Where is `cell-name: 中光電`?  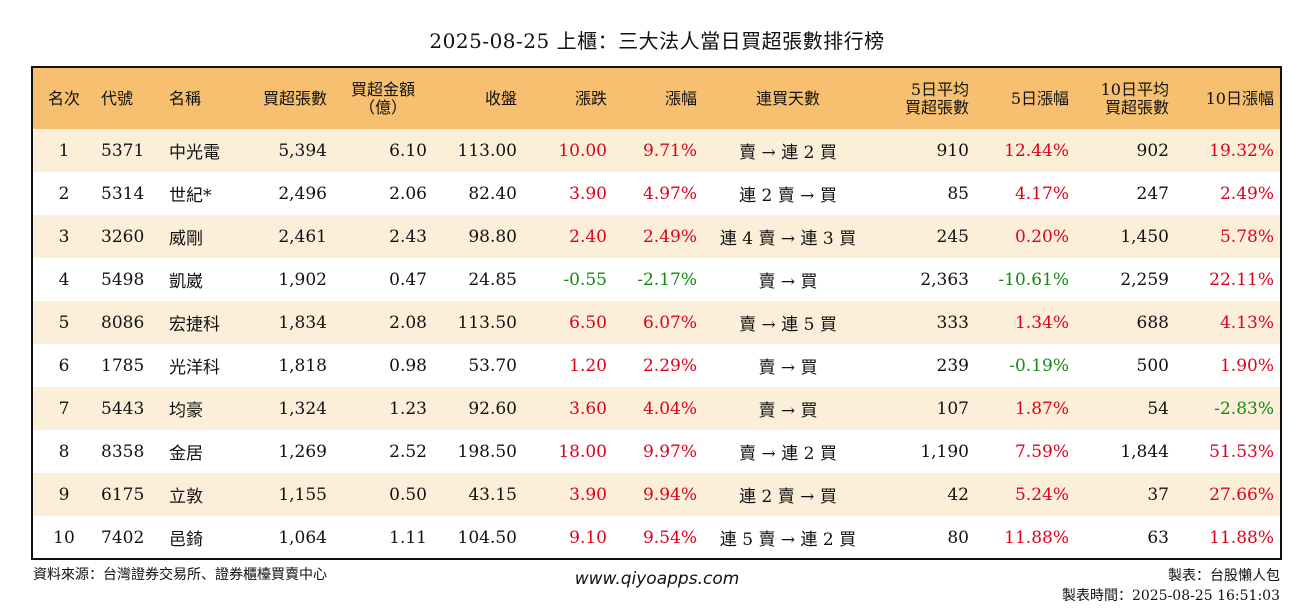
cell-name: 中光電 is located at coordinates (194, 153).